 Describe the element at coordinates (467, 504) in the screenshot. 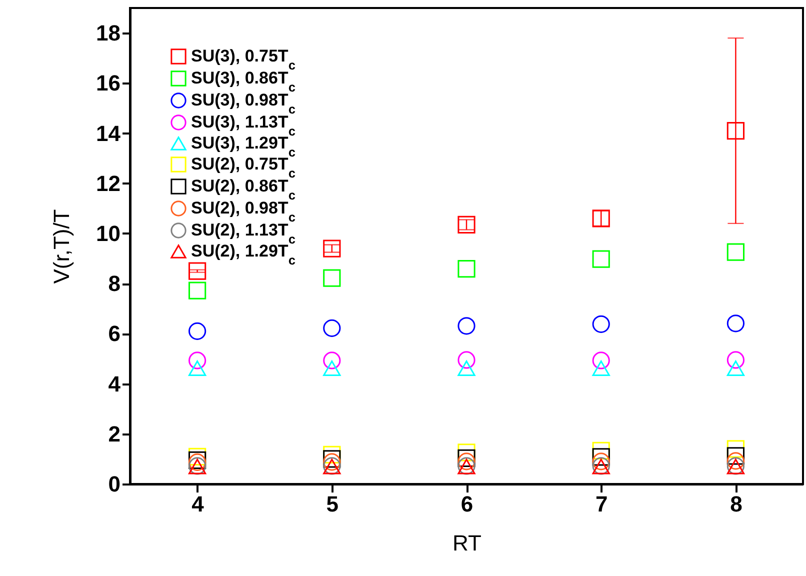

I see `x-tick-label: 6` at that location.